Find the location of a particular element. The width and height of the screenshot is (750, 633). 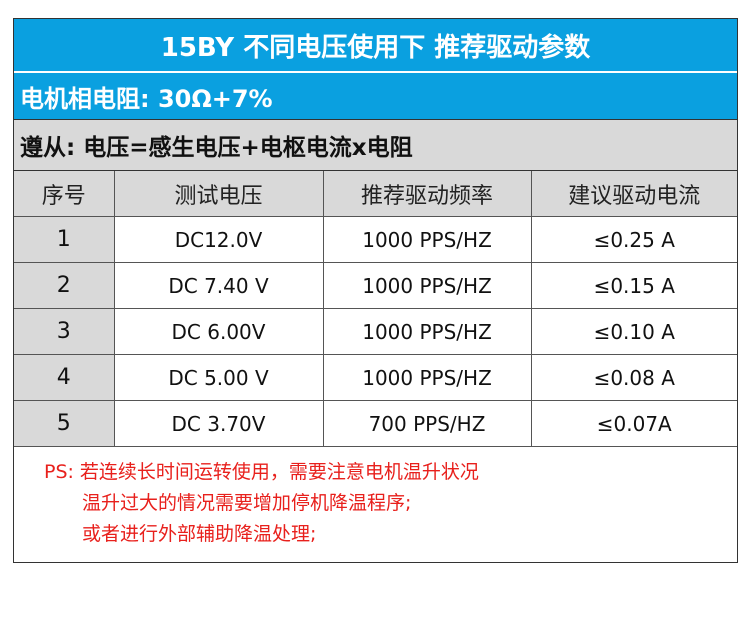

table-row: 5 DC 3.70V 700 PPS/HZ ≤0.07A is located at coordinates (375, 423).